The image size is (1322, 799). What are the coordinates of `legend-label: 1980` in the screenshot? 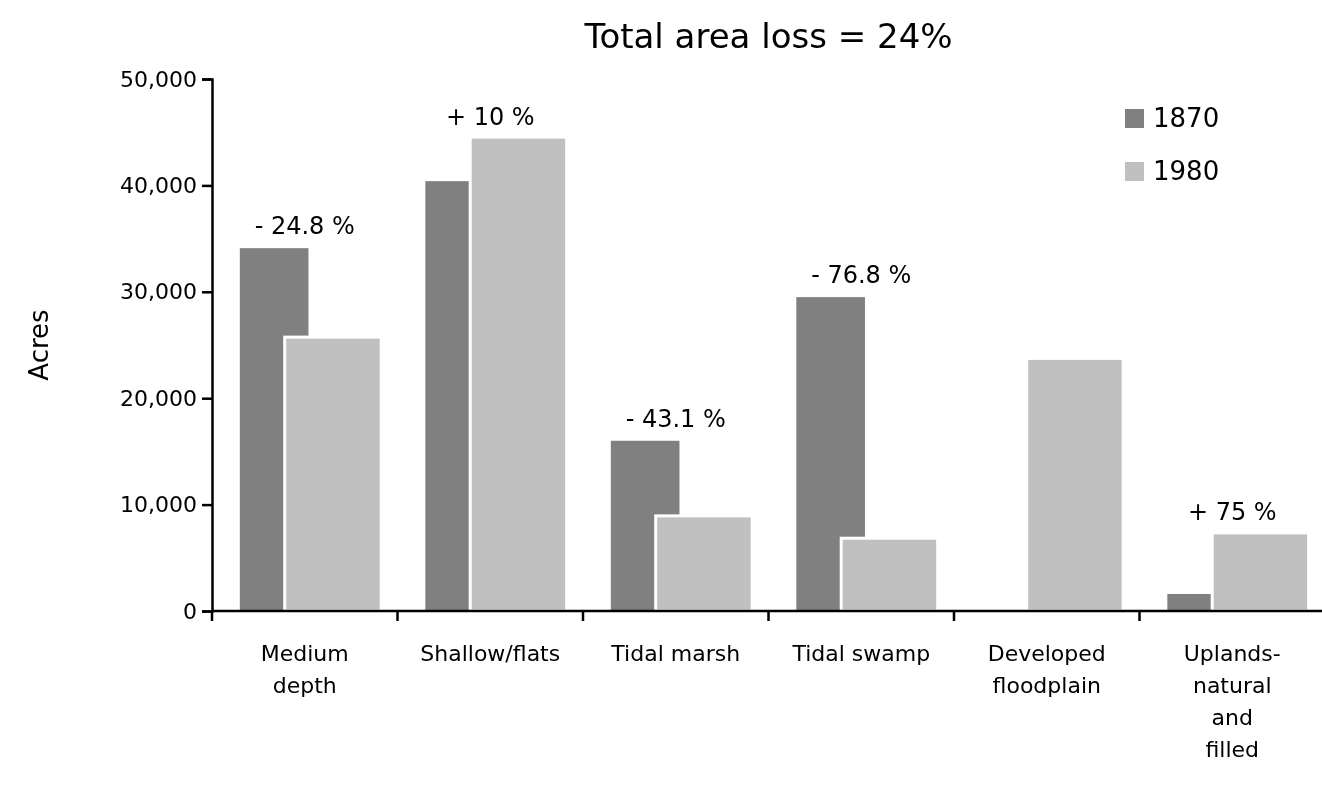 It's located at (1186, 171).